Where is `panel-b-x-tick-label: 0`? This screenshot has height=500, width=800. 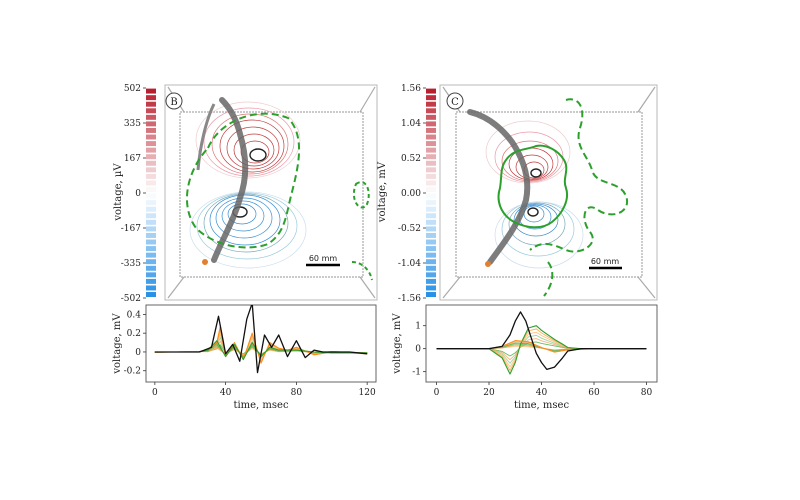 panel-b-x-tick-label: 0 is located at coordinates (155, 393).